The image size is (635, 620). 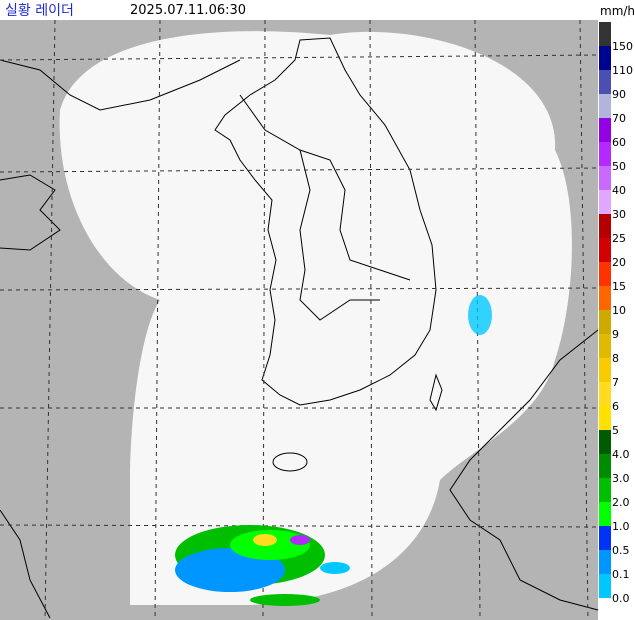 What do you see at coordinates (617, 11) in the screenshot?
I see `unit-label: mm/h` at bounding box center [617, 11].